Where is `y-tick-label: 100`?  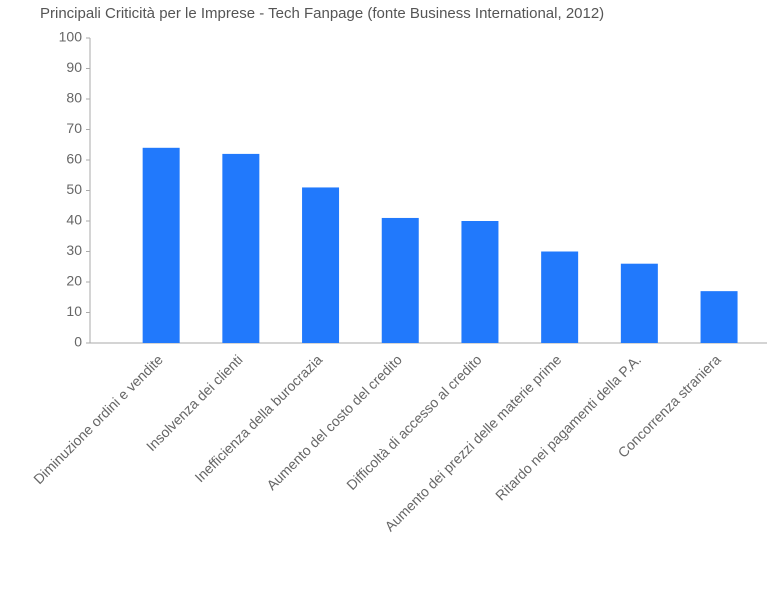
y-tick-label: 100 is located at coordinates (71, 37).